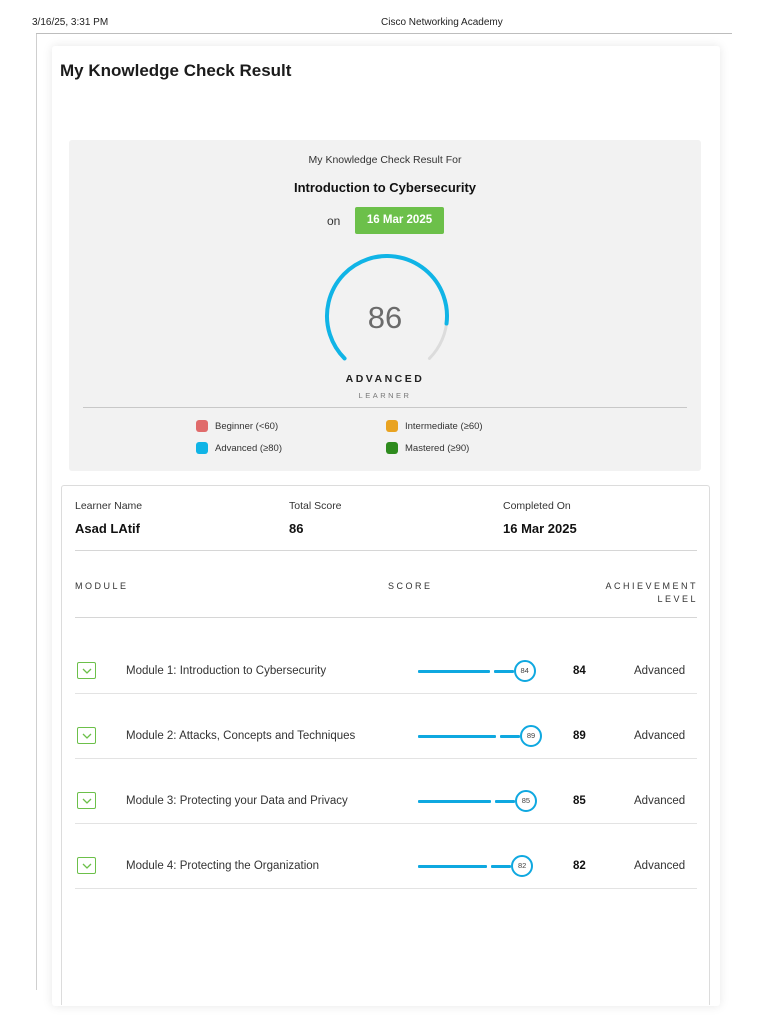  What do you see at coordinates (522, 866) in the screenshot?
I see `score-bar-knob: 82` at bounding box center [522, 866].